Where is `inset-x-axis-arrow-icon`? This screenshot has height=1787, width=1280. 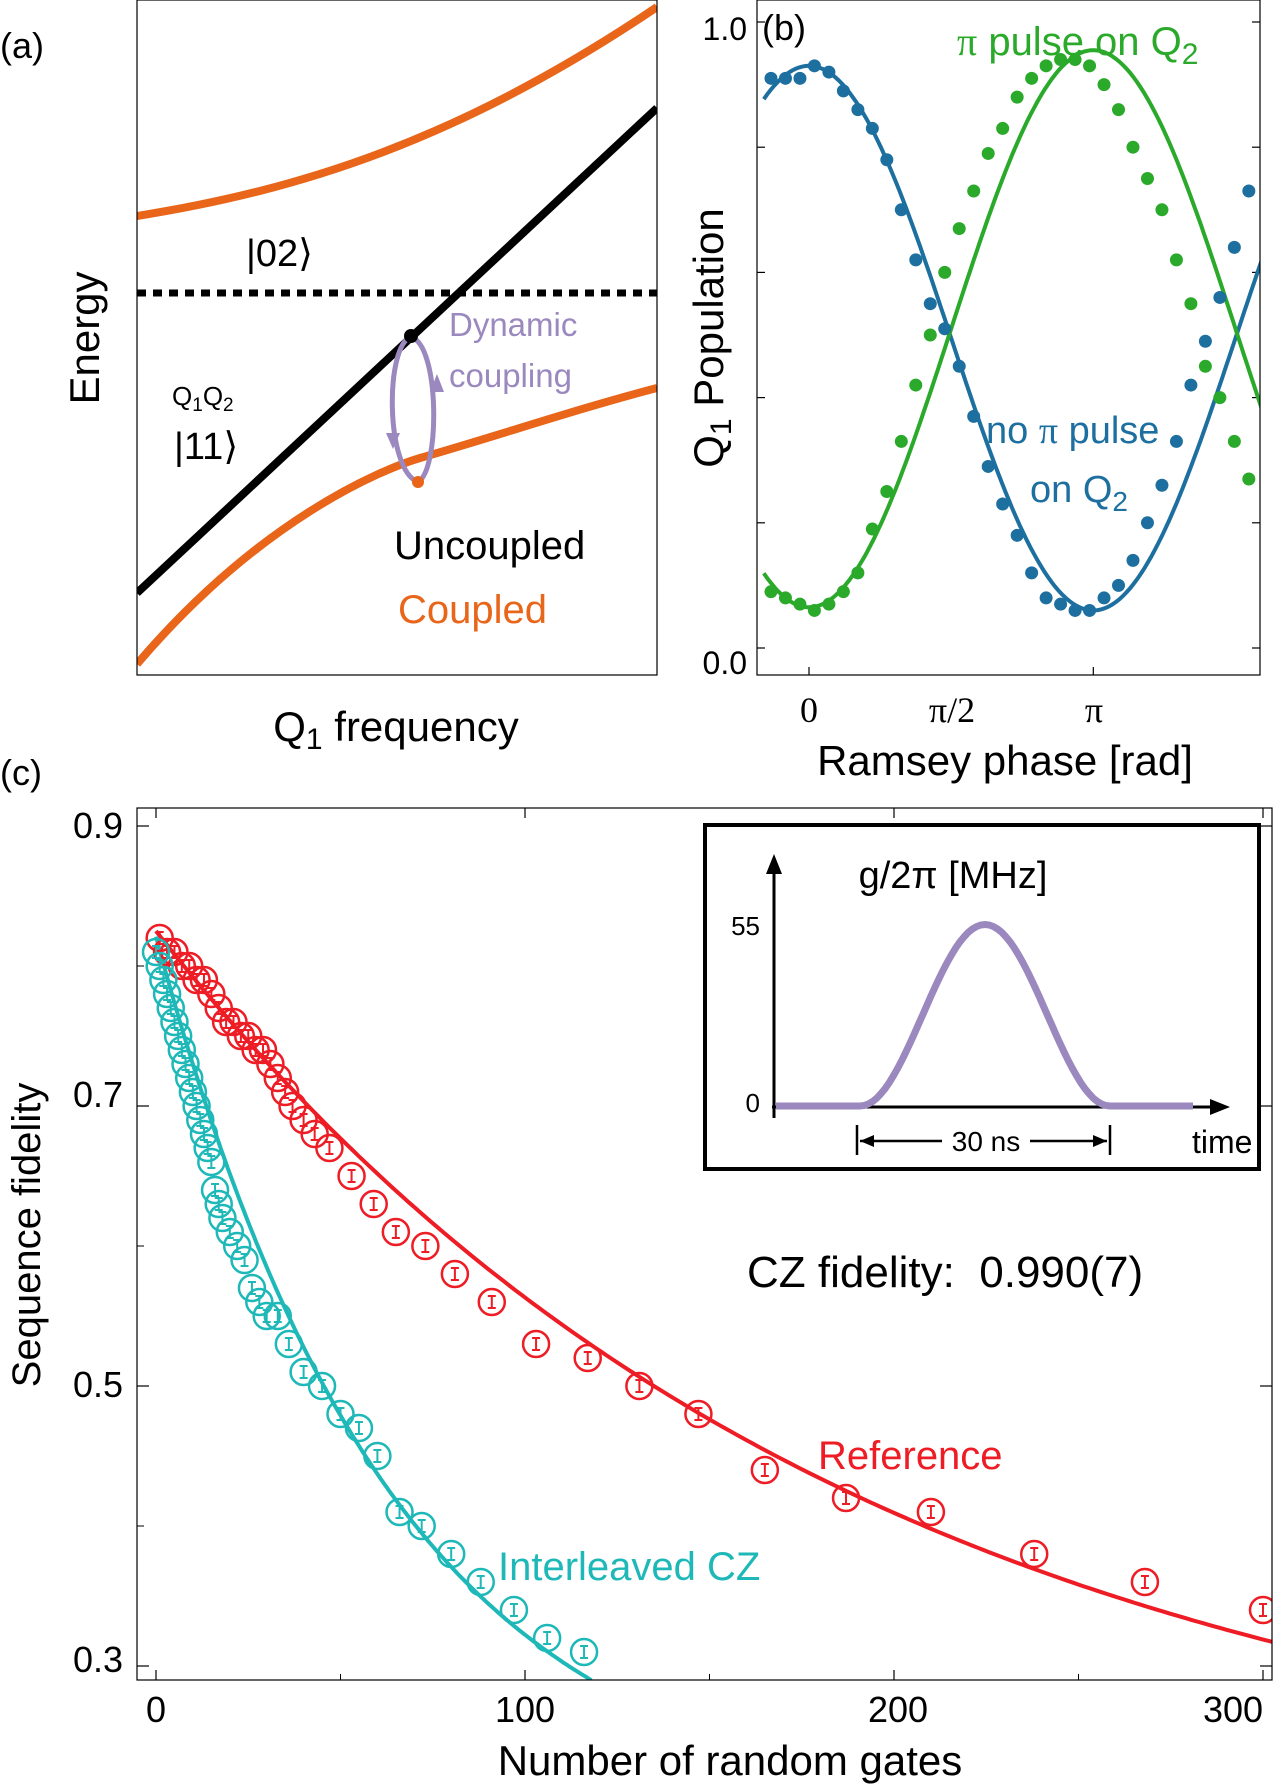
inset-x-axis-arrow-icon is located at coordinates (1220, 1107).